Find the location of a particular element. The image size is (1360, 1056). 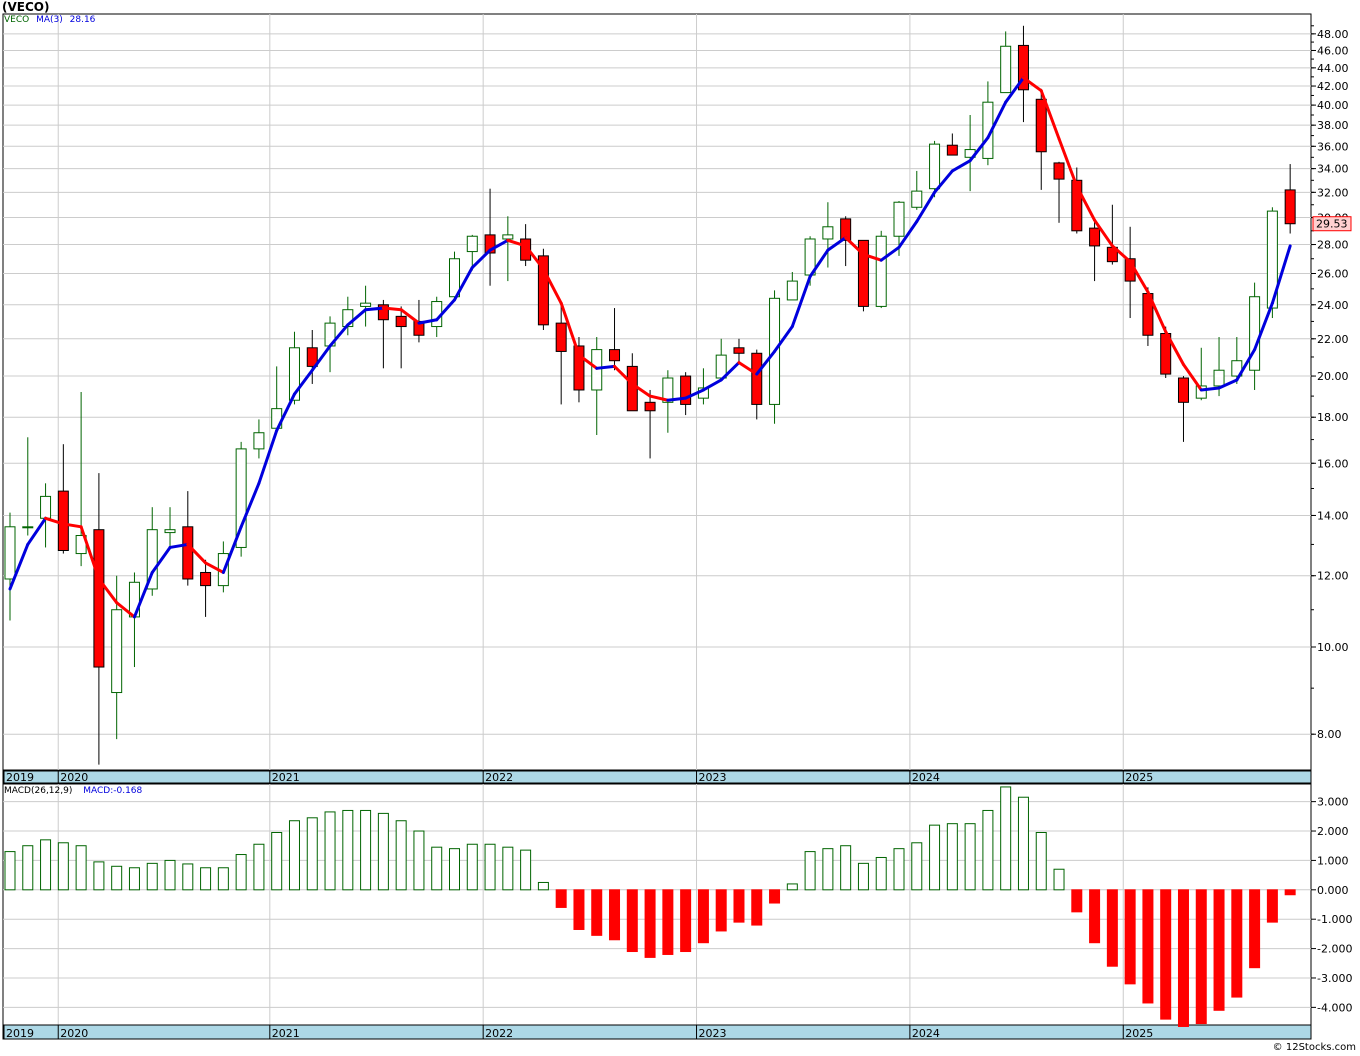

price-tick-label: 38.00 is located at coordinates (1333, 125).